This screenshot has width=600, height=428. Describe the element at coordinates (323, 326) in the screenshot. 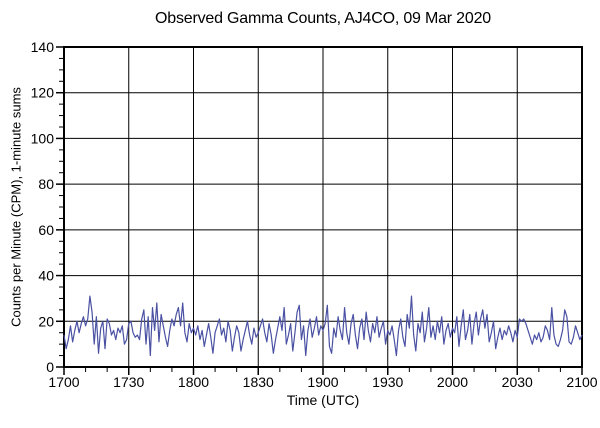

I see `gamma-counts-line` at that location.